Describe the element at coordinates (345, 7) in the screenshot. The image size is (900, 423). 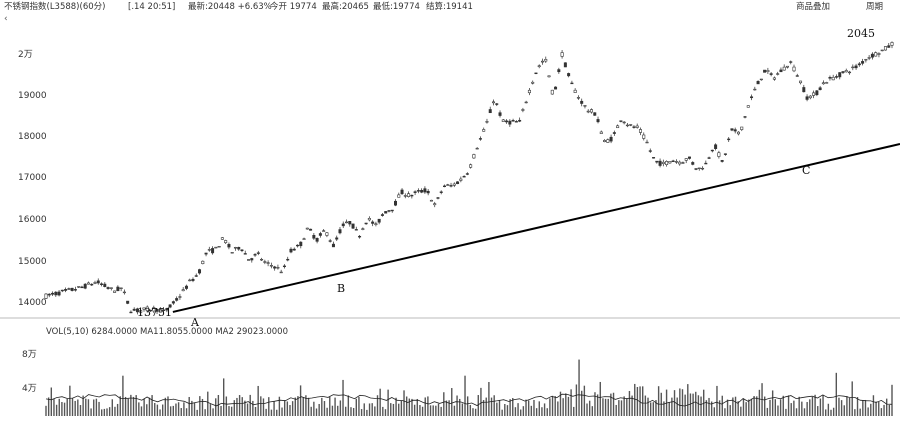
I see `high-price: 最高:20465` at that location.